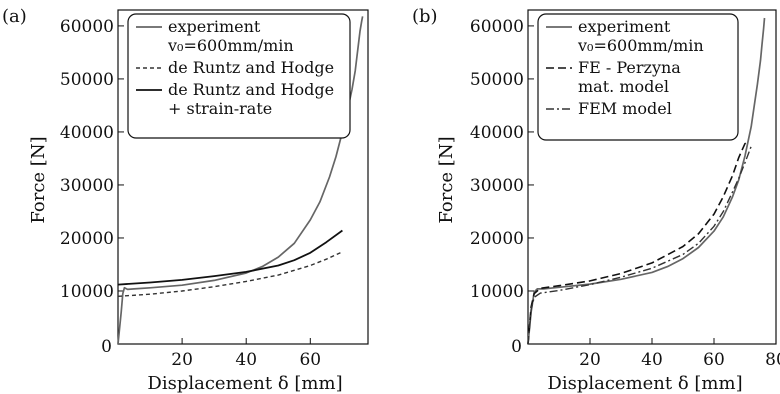  I want to click on panel-a-ytick-label: 10000, so click(87, 292).